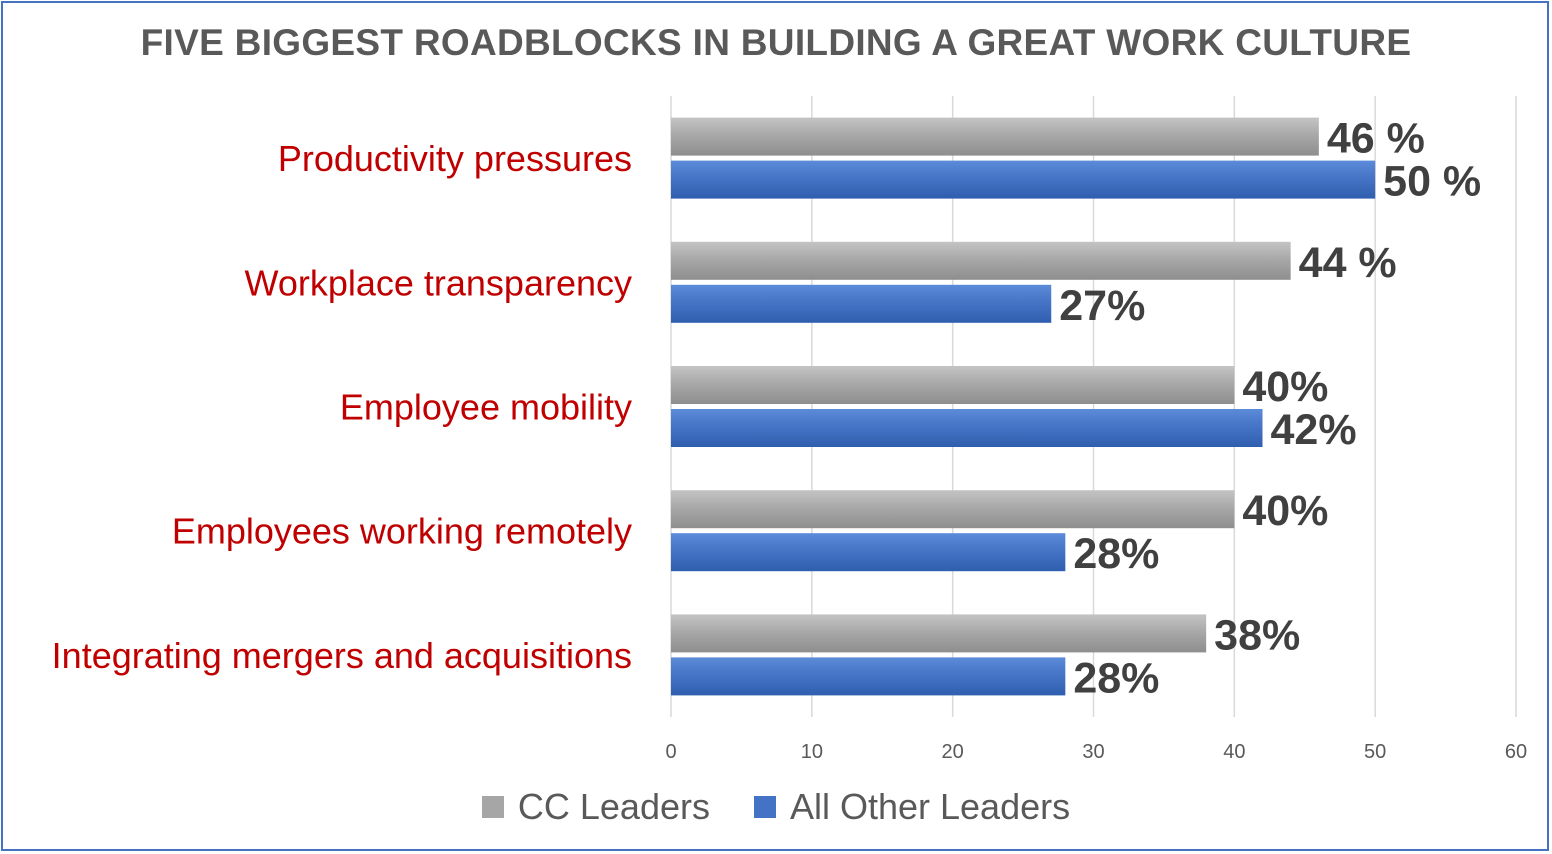 The height and width of the screenshot is (854, 1552). What do you see at coordinates (486, 407) in the screenshot?
I see `category-label: Employee mobility` at bounding box center [486, 407].